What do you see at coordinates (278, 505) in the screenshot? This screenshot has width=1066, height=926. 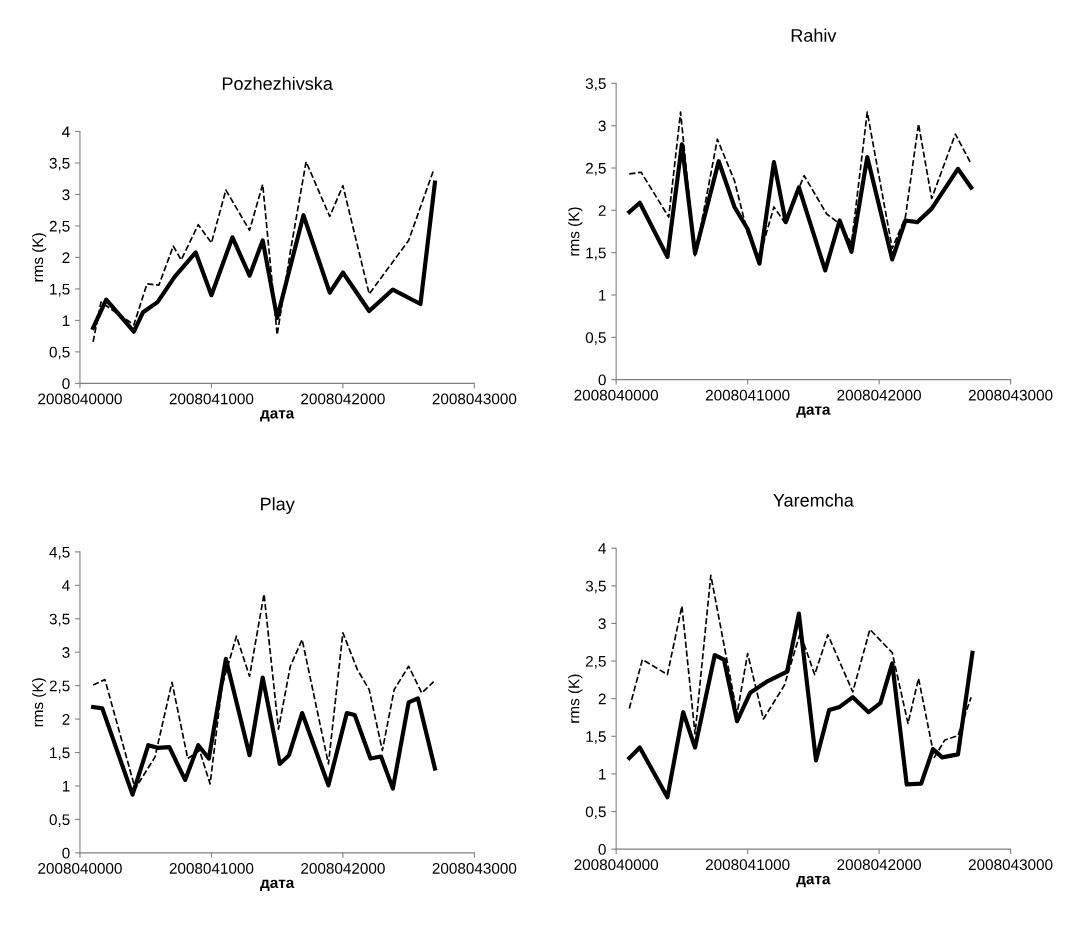 I see `chart-title: Play` at bounding box center [278, 505].